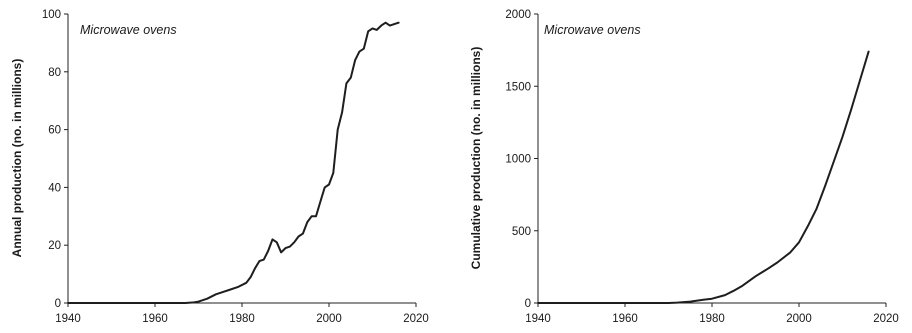 The height and width of the screenshot is (333, 912). I want to click on left-y-tick-label: 60, so click(54, 131).